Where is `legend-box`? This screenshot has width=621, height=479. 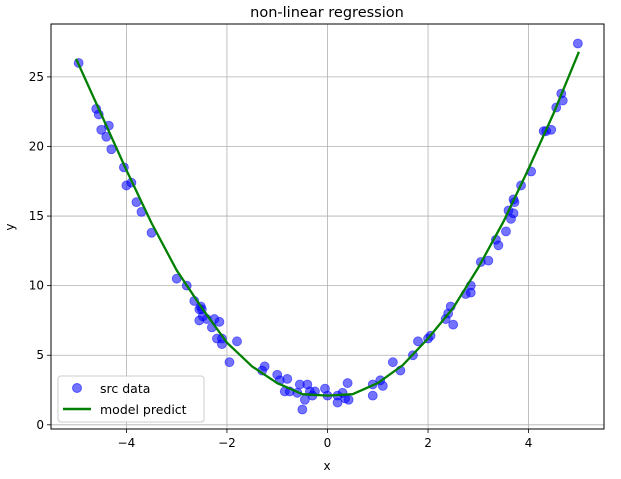 legend-box is located at coordinates (131, 399).